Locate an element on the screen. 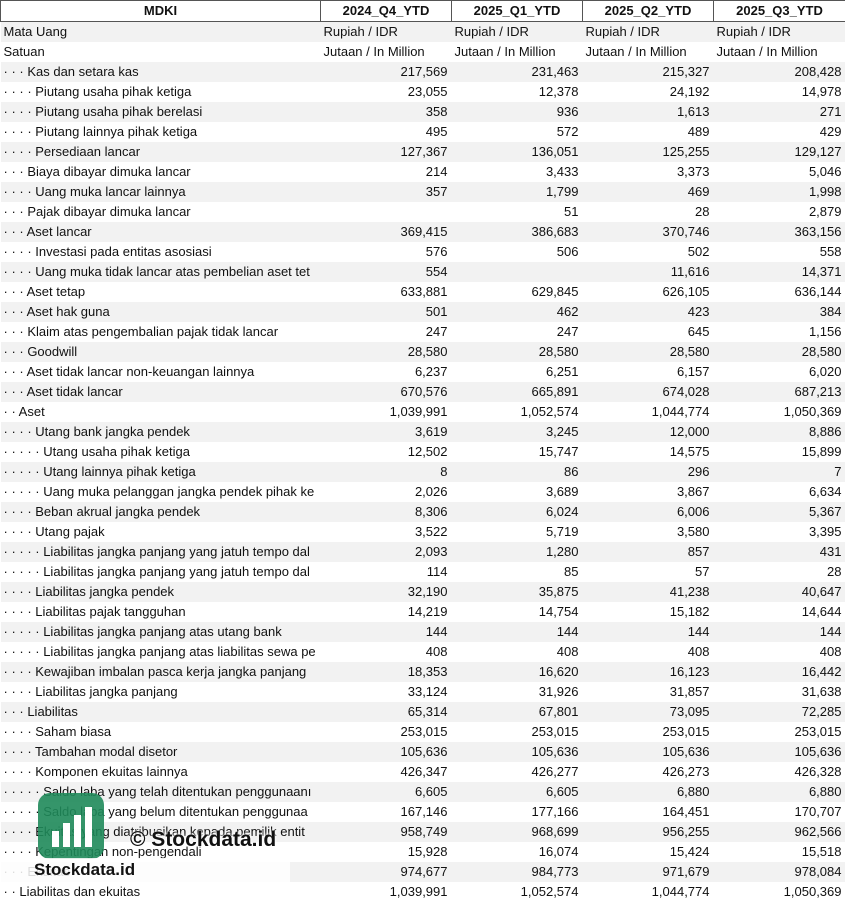 This screenshot has width=845, height=901. cell: 23,055 is located at coordinates (427, 91).